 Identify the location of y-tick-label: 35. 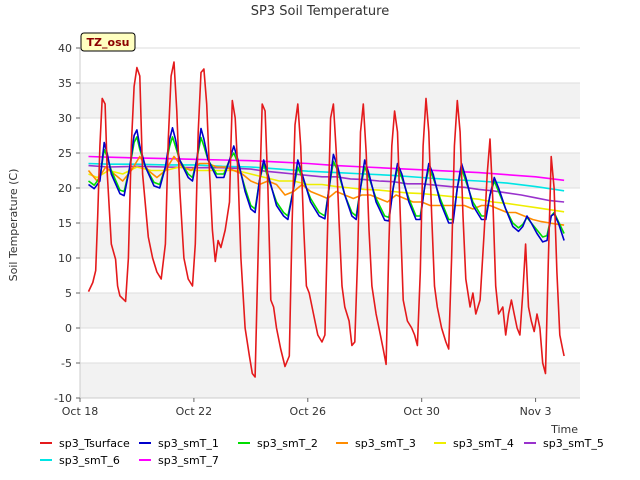
(65, 83).